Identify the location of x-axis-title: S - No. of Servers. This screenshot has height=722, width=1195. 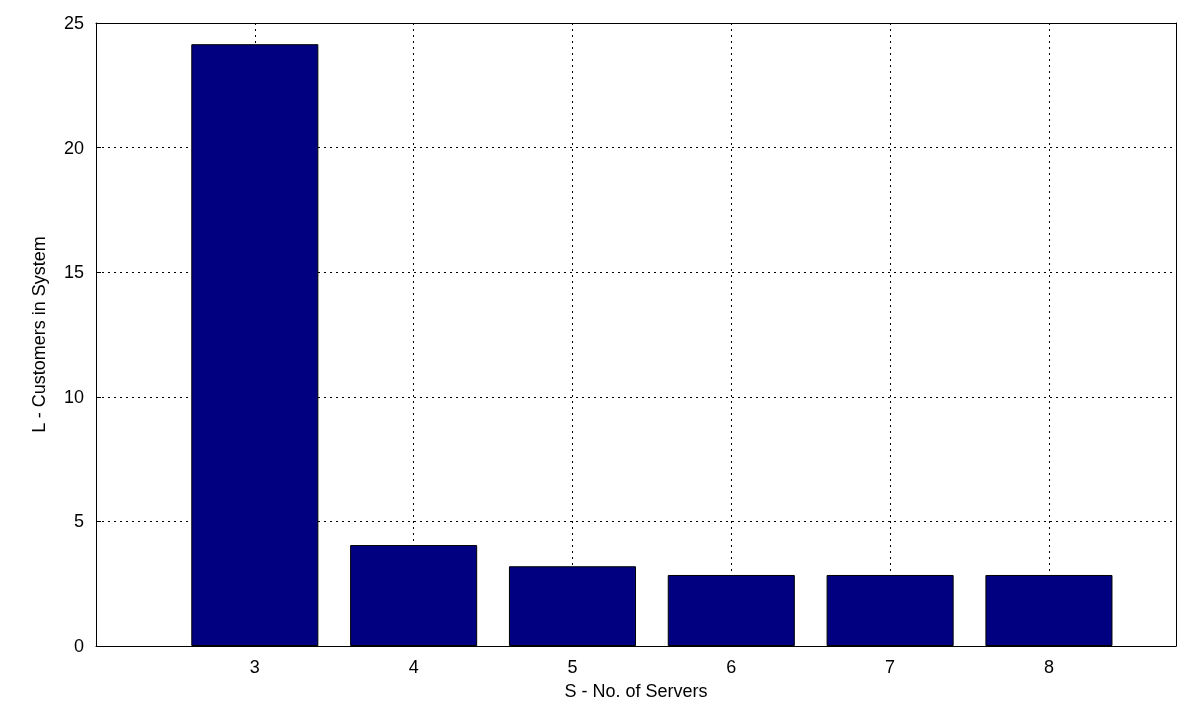
(636, 691).